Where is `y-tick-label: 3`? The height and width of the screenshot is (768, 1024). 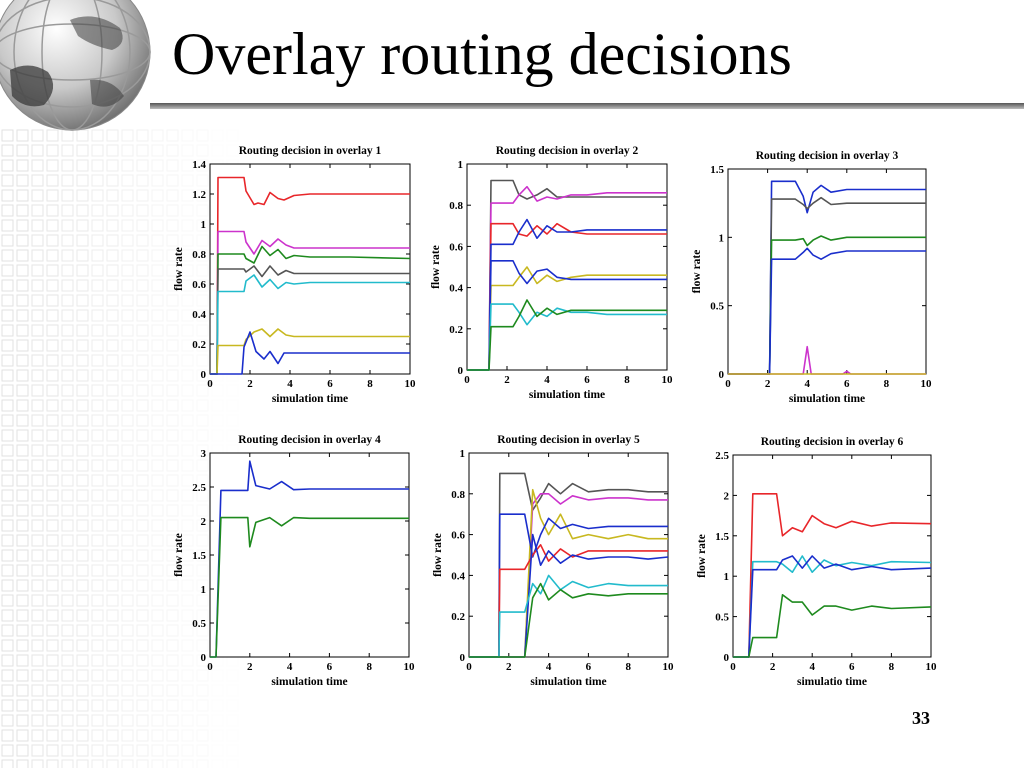
y-tick-label: 3 is located at coordinates (204, 454).